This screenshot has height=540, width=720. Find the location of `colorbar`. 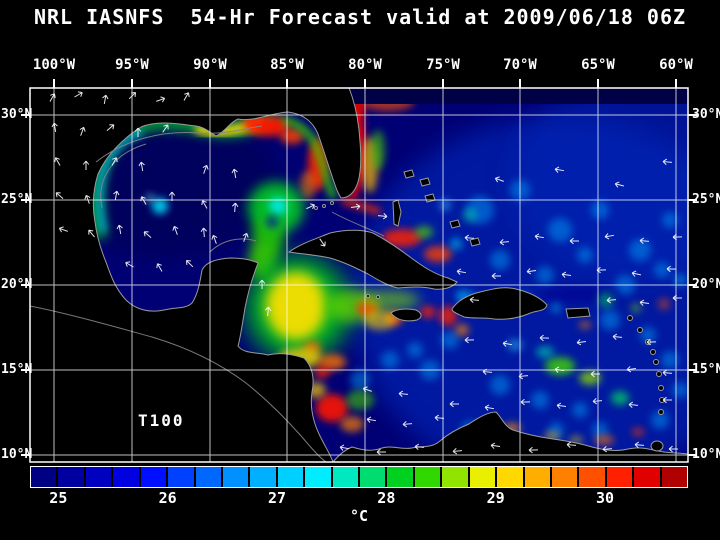

colorbar is located at coordinates (359, 477).